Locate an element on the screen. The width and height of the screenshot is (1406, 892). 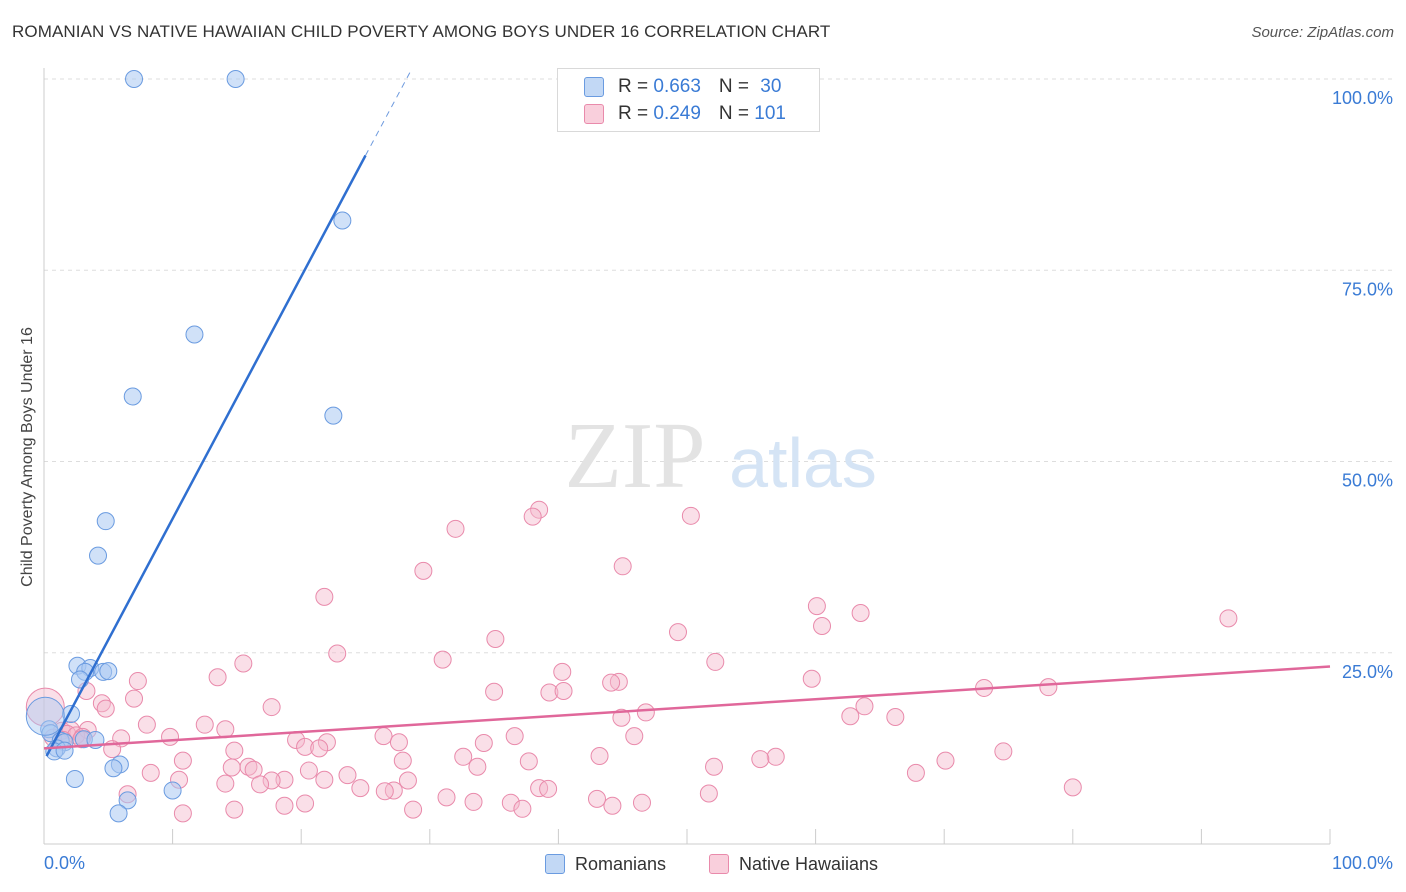
y-tick-label: 50.0% is located at coordinates (1367, 481).